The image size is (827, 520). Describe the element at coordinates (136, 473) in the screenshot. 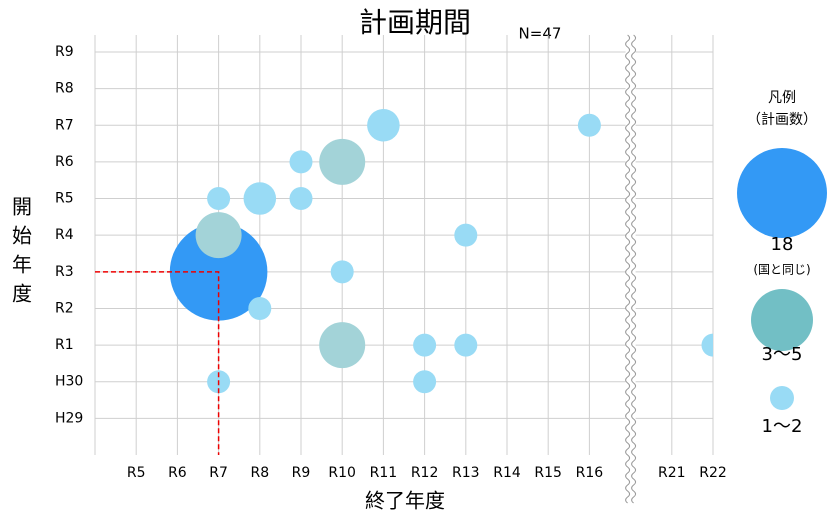

I see `x-tick-label: R5` at that location.